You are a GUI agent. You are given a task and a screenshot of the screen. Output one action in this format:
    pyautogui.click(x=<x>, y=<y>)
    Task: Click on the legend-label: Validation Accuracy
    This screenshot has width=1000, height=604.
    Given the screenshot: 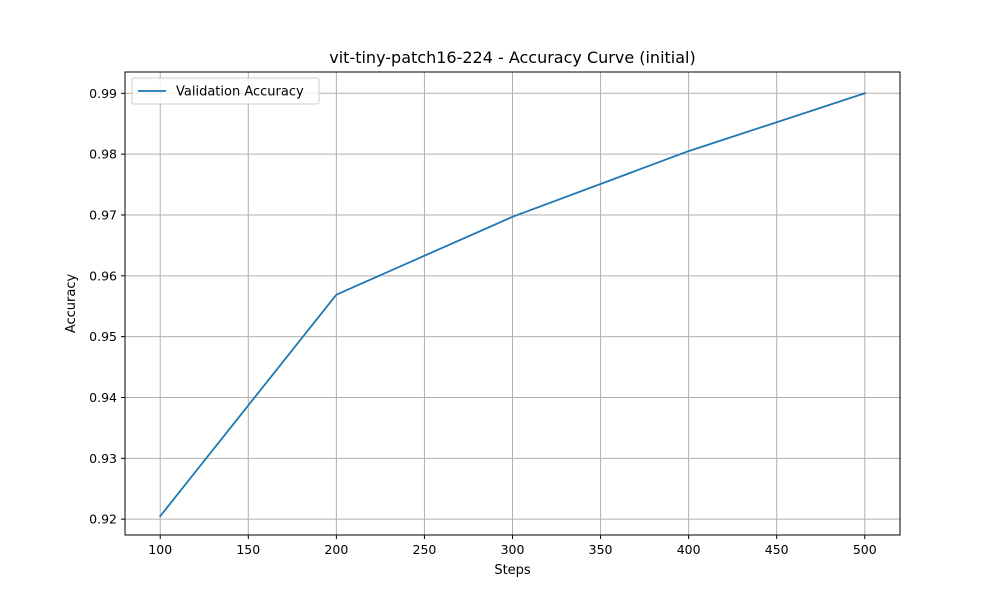 What is the action you would take?
    pyautogui.click(x=240, y=92)
    